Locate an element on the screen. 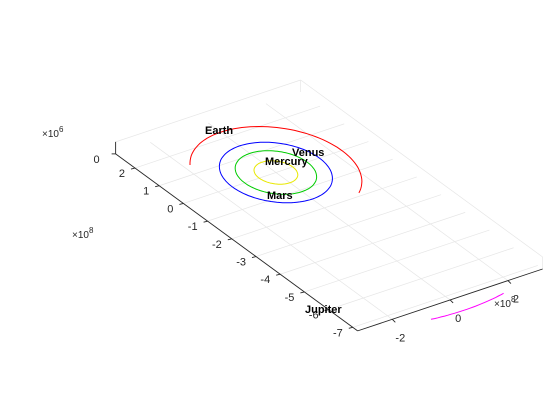 The width and height of the screenshot is (560, 420). x-tick-label: -2 is located at coordinates (400, 338).